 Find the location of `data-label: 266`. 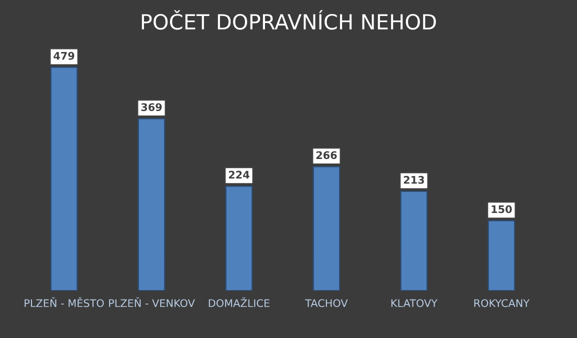

data-label: 266 is located at coordinates (326, 155).